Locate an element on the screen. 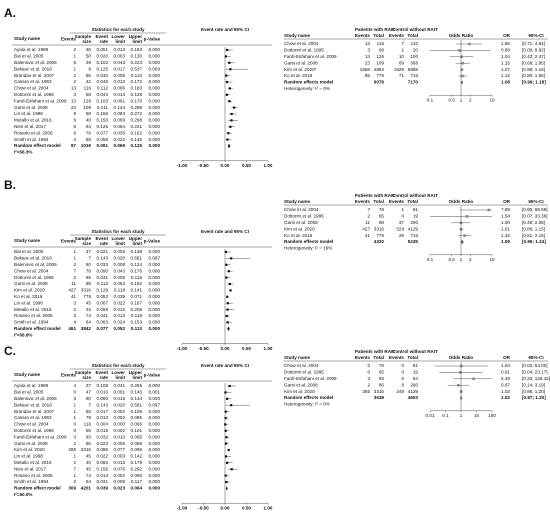 The height and width of the screenshot is (520, 550). x-tick-label: 1.00 is located at coordinates (268, 507).